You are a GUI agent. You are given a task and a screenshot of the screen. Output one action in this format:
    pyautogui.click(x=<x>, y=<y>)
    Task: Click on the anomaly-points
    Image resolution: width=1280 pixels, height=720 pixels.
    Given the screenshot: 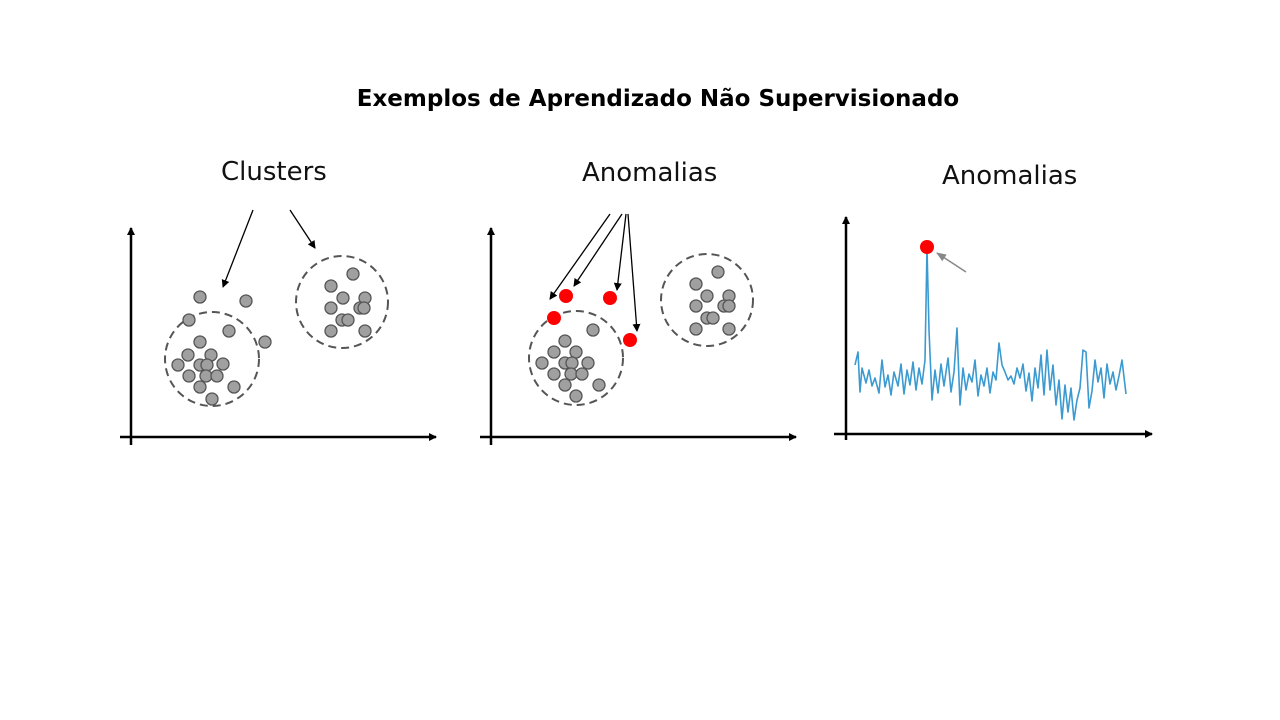 What is the action you would take?
    pyautogui.click(x=592, y=318)
    